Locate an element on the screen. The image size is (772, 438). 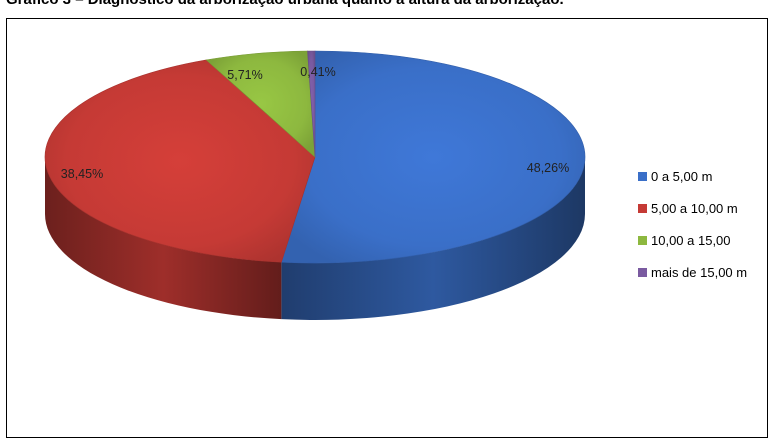
legend-item: 0 a 5,00 m is located at coordinates (692, 176).